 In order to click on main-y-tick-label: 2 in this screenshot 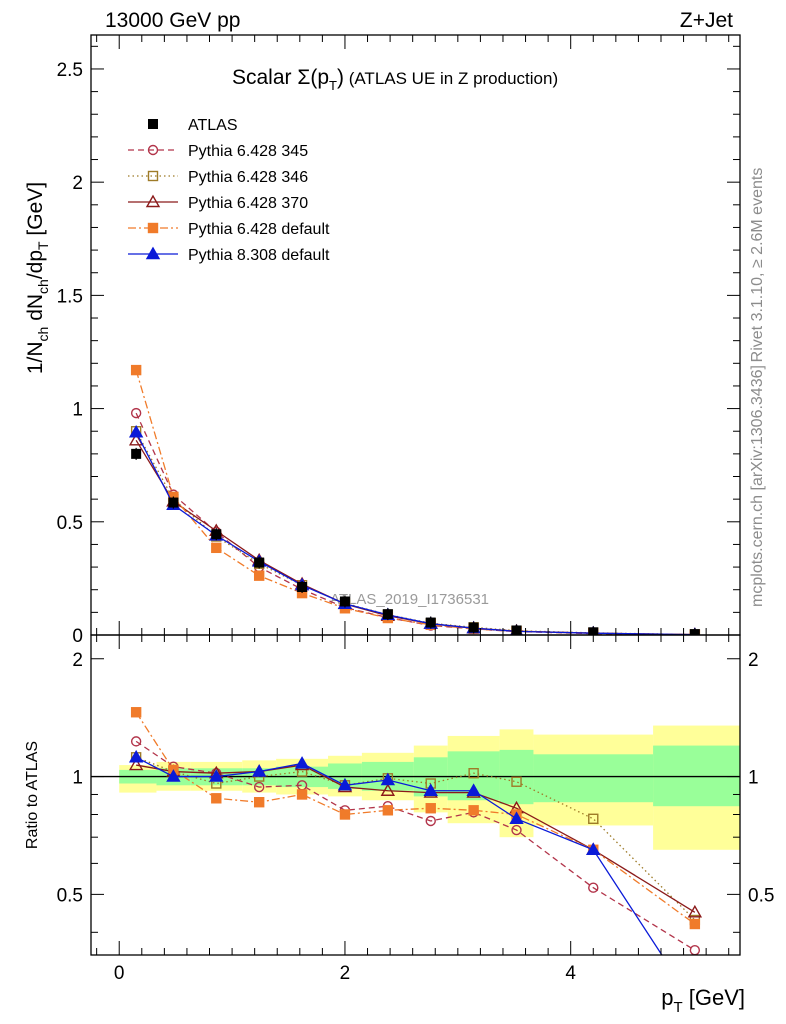, I will do `click(77, 183)`.